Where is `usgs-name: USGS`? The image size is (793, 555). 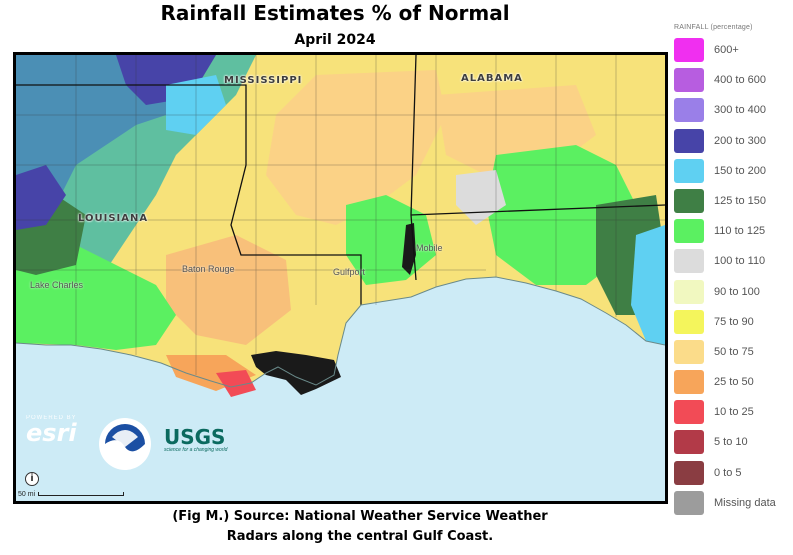 usgs-name: USGS is located at coordinates (195, 437).